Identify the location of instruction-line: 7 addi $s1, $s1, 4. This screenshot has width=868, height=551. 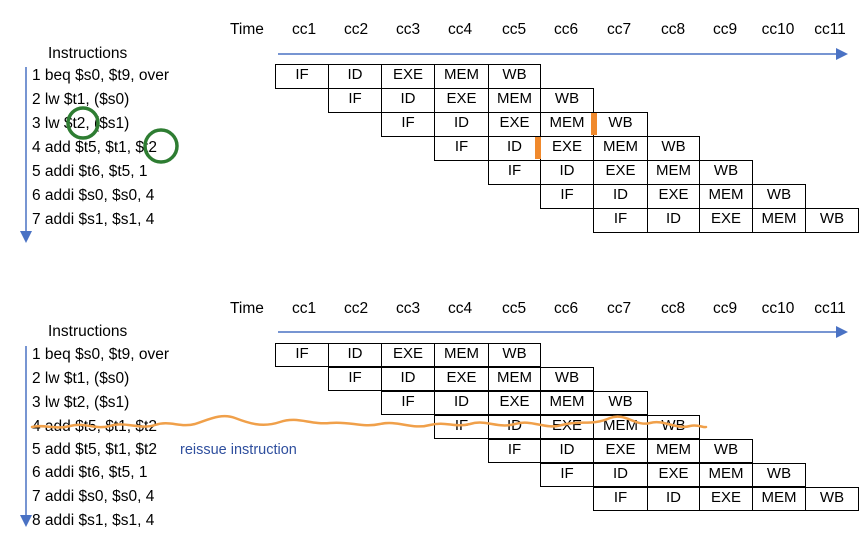
(93, 219).